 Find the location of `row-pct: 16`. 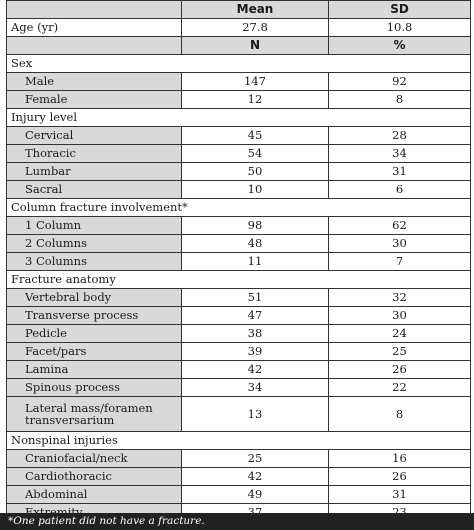

row-pct: 16 is located at coordinates (399, 458).